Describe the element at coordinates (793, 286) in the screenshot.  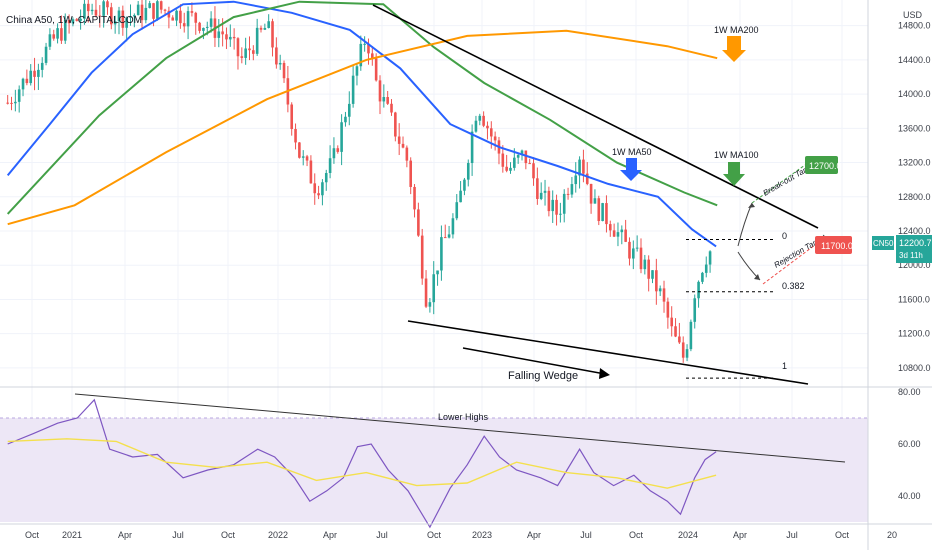
I see `fib-level-0382: 0.382` at that location.